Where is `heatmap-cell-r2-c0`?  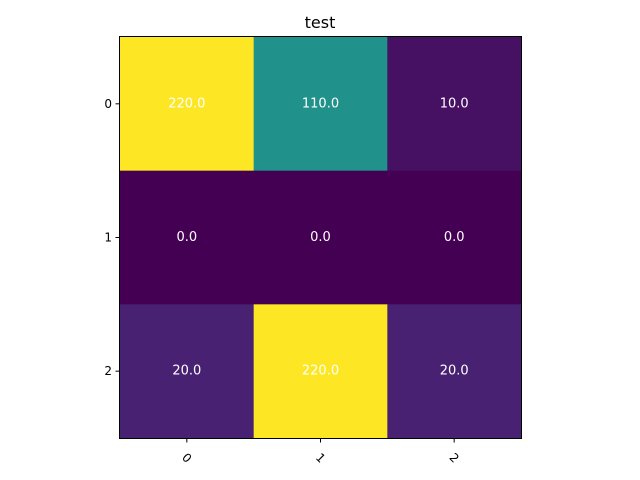 heatmap-cell-r2-c0 is located at coordinates (187, 371).